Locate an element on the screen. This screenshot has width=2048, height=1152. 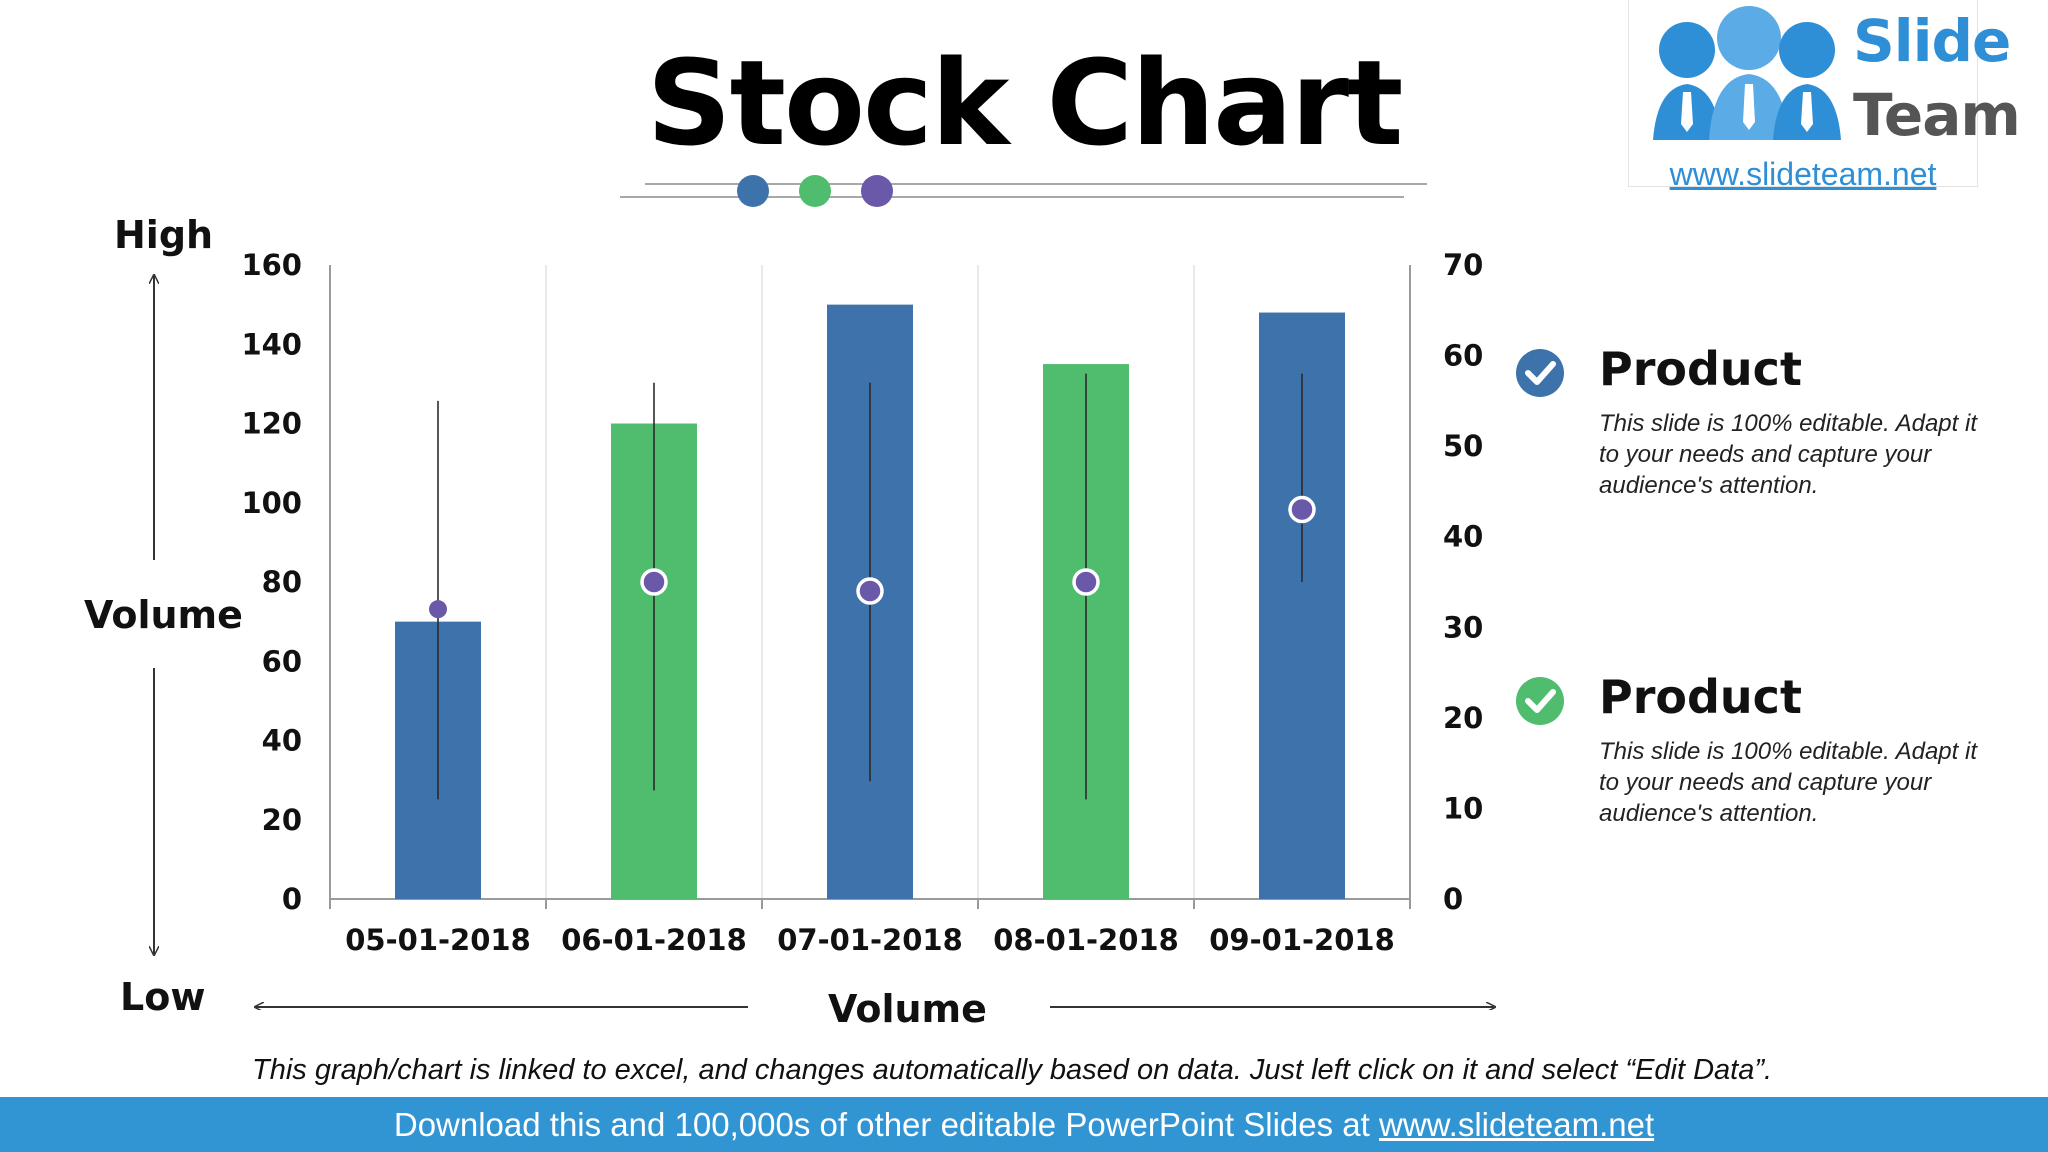
slideteam-logo: Slide Team www.slideteam.net is located at coordinates (1824, 96).